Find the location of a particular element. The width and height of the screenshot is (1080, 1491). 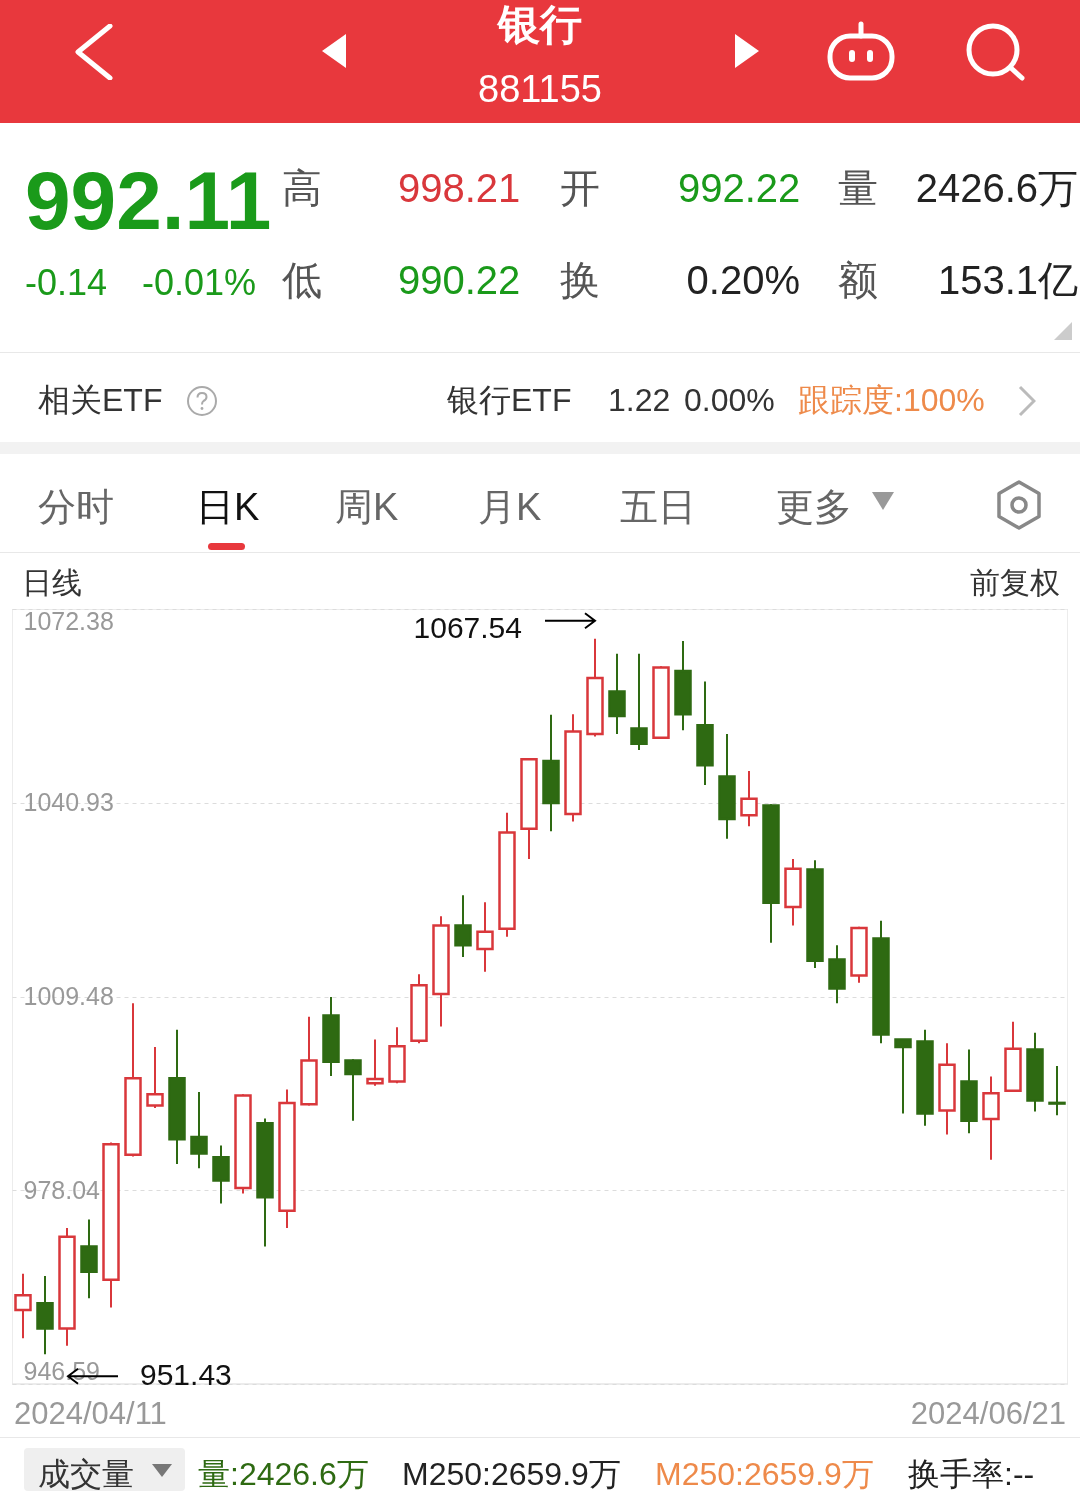

y-tick-label: 1040.93 is located at coordinates (68, 802).